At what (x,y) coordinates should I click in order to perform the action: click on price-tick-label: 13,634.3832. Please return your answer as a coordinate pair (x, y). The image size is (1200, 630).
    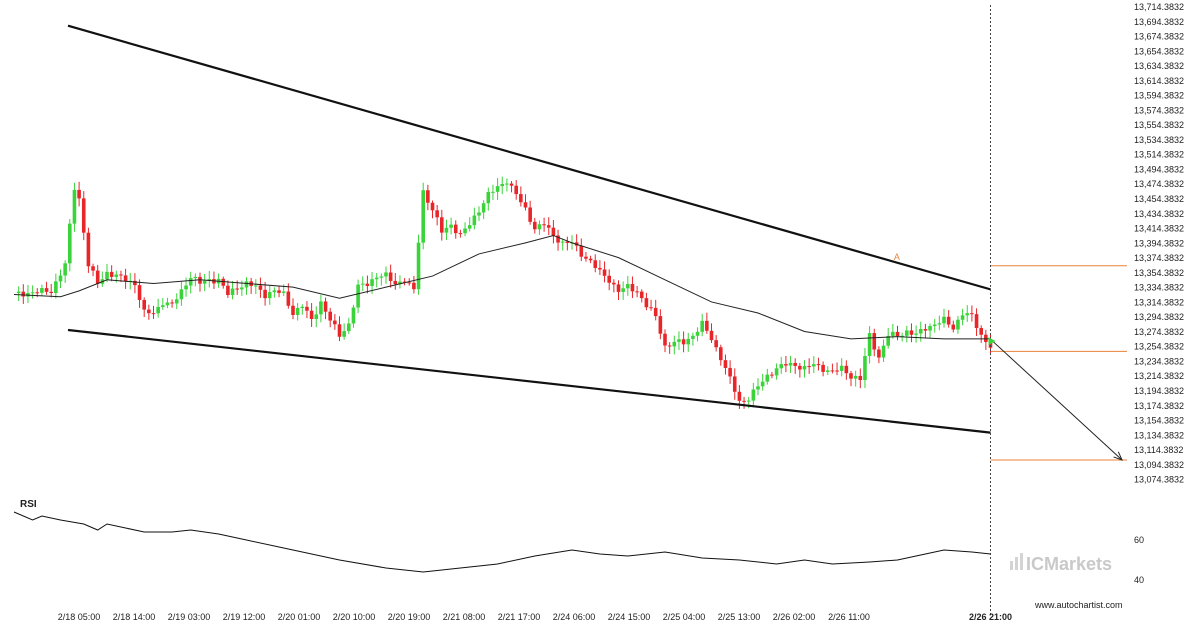
    Looking at the image, I should click on (1159, 66).